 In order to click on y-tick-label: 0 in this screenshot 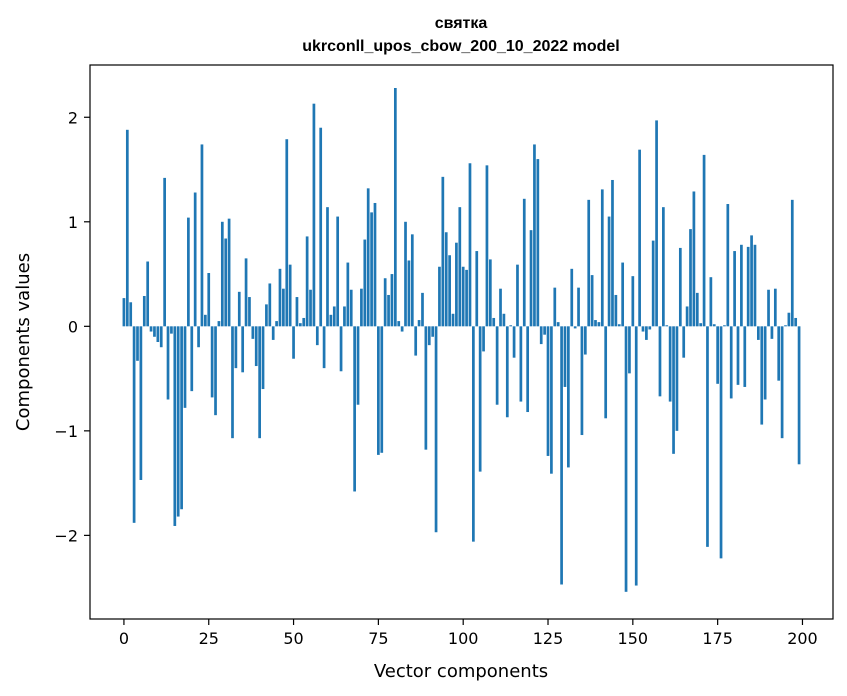, I will do `click(73, 326)`.